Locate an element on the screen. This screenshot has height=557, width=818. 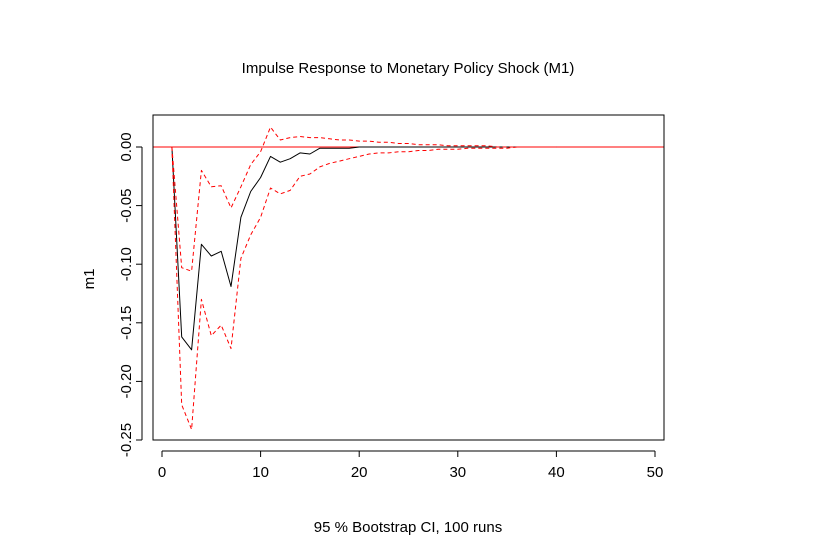
y-tick-label: -0.05 is located at coordinates (126, 205).